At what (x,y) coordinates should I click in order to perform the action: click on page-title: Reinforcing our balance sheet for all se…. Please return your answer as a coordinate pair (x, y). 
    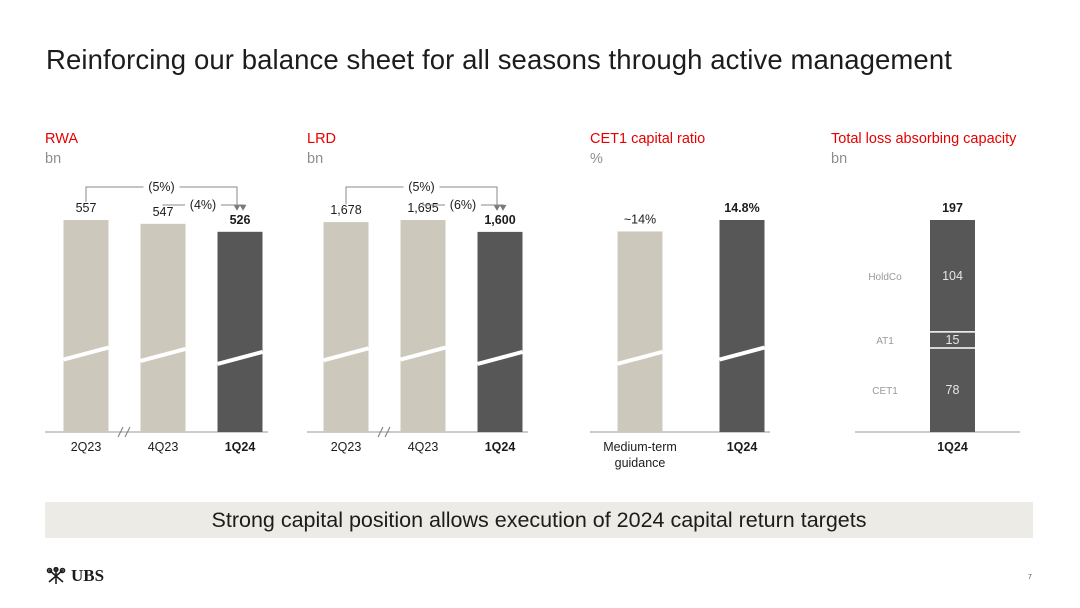
    Looking at the image, I should click on (499, 59).